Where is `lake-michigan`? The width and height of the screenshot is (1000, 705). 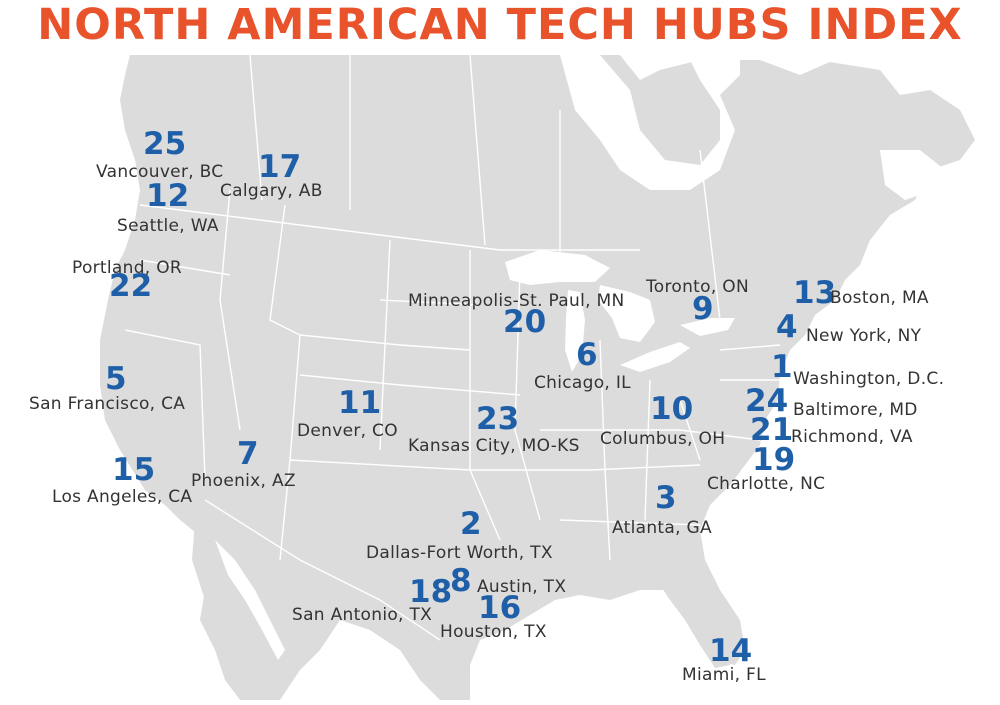
lake-michigan is located at coordinates (575, 331).